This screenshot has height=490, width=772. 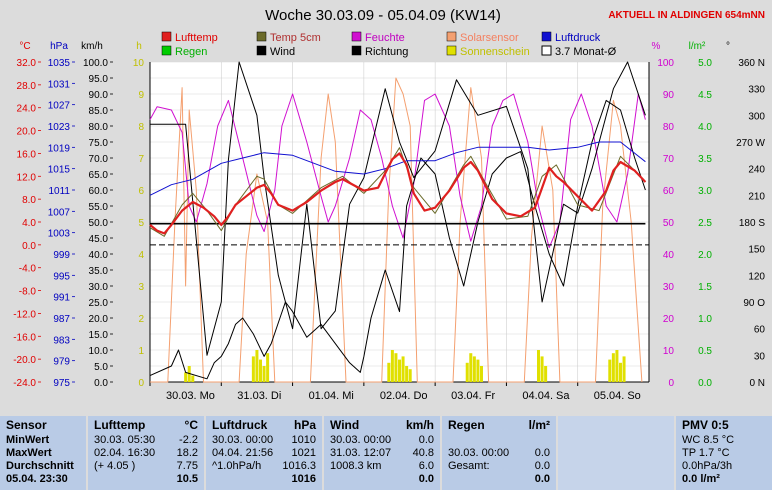 What do you see at coordinates (303, 440) in the screenshot?
I see `stats-cell: 1010` at bounding box center [303, 440].